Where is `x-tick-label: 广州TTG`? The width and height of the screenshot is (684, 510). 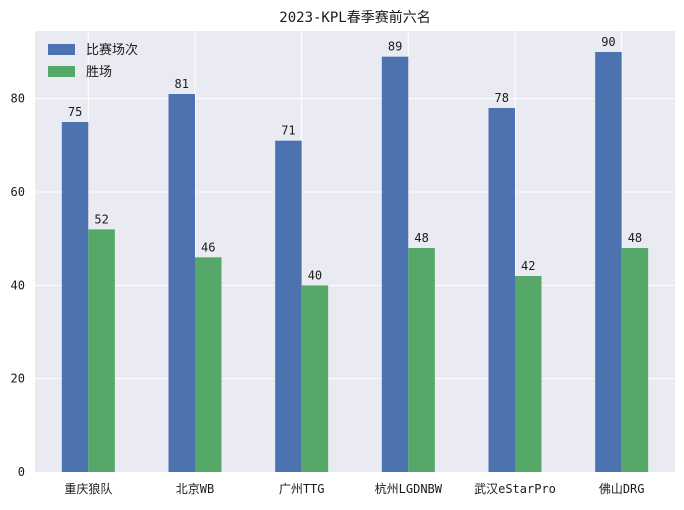
x-tick-label: 广州TTG is located at coordinates (302, 489).